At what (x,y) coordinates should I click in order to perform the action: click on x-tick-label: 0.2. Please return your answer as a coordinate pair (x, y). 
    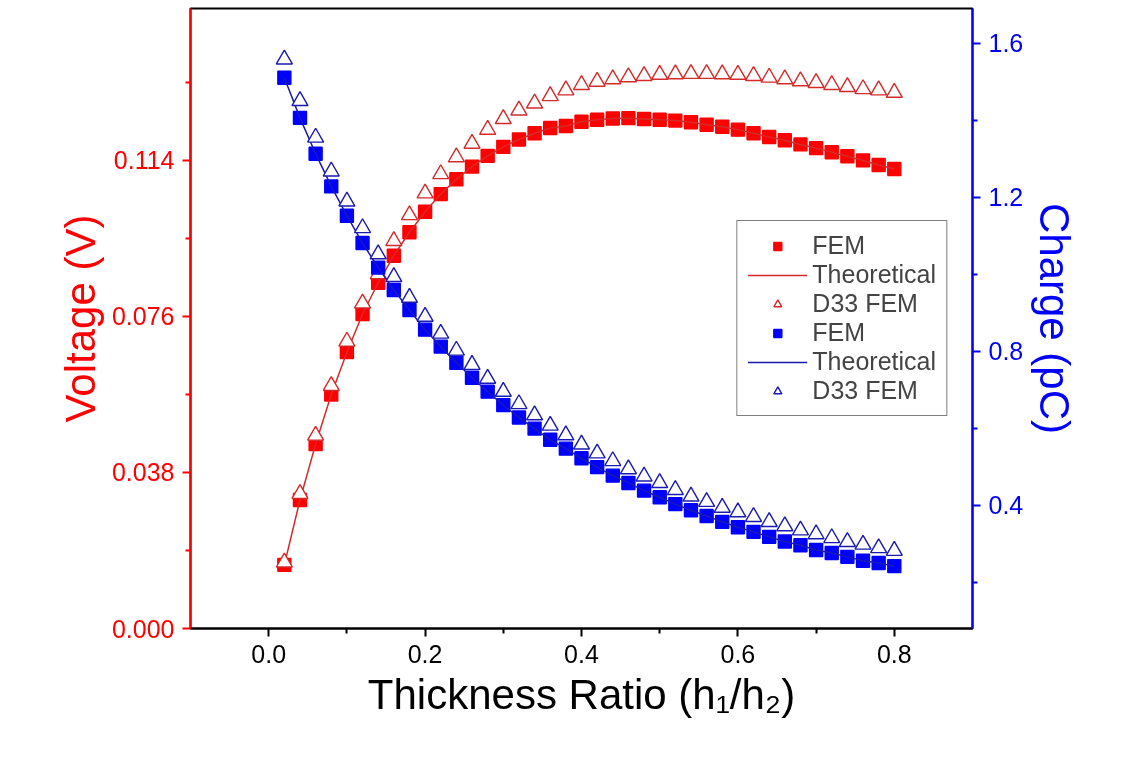
    Looking at the image, I should click on (425, 653).